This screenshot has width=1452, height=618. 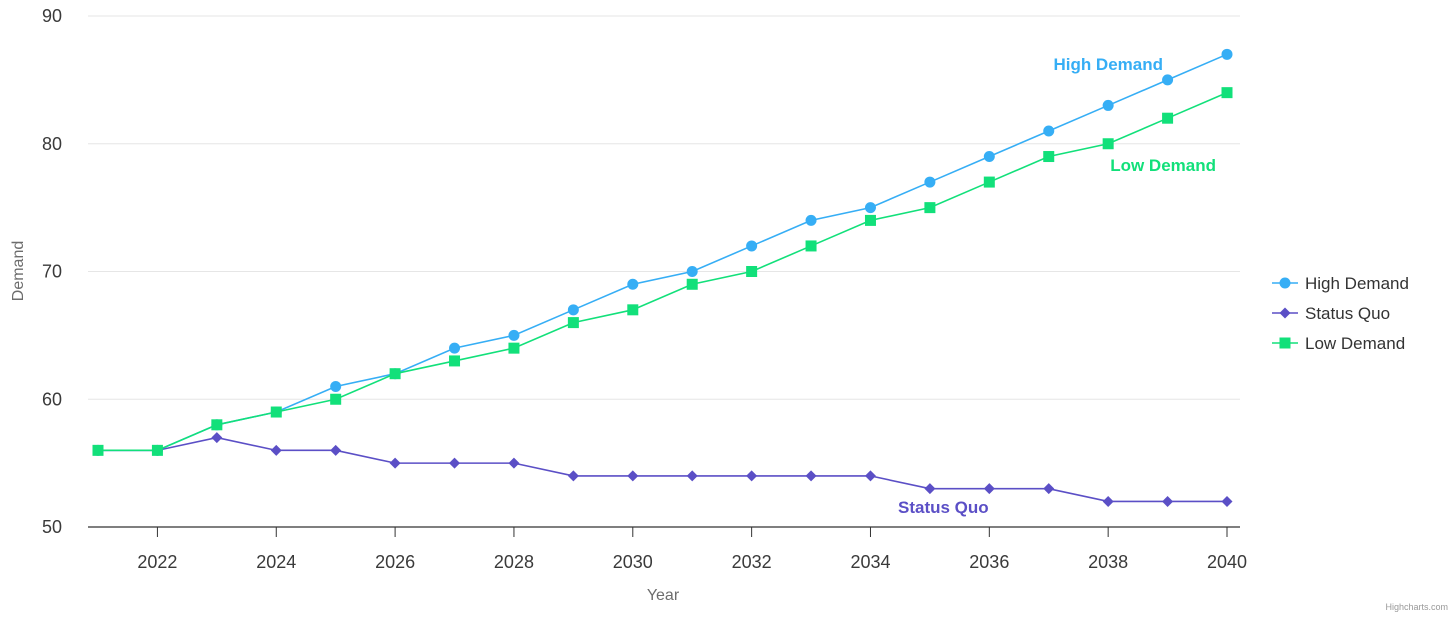 I want to click on y-tick-label: 80, so click(x=52, y=144).